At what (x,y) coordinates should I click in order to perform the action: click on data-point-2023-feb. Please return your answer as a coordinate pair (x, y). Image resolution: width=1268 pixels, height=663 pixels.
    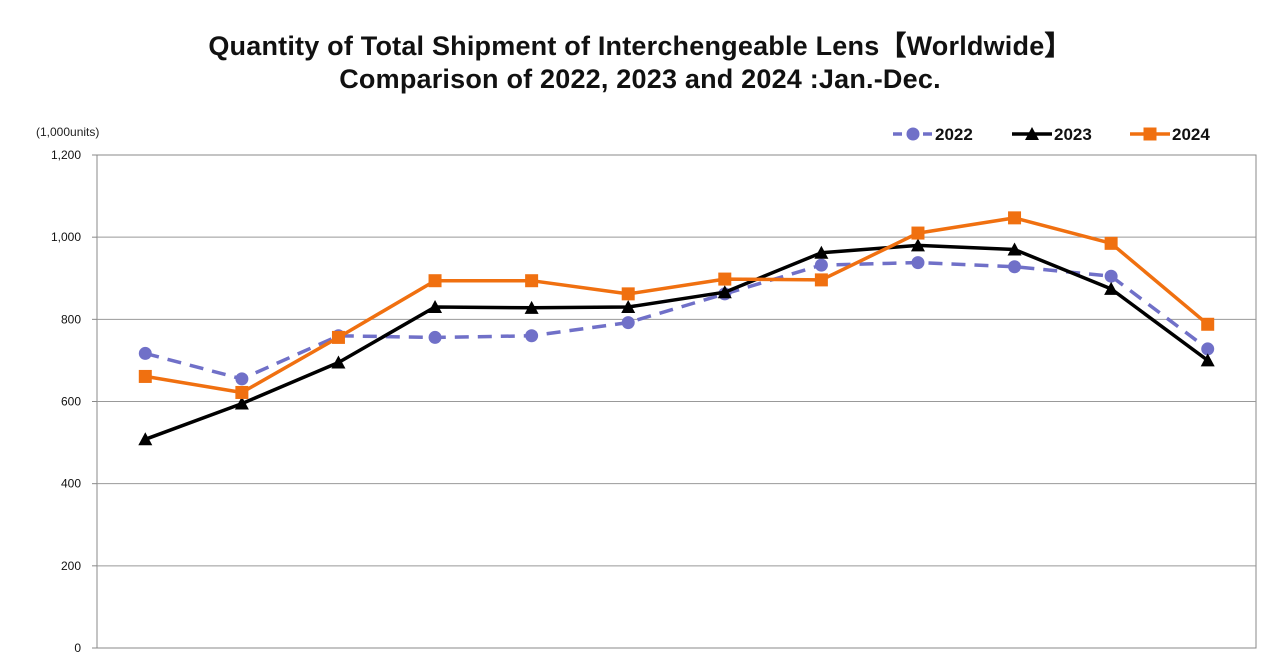
    Looking at the image, I should click on (241, 403).